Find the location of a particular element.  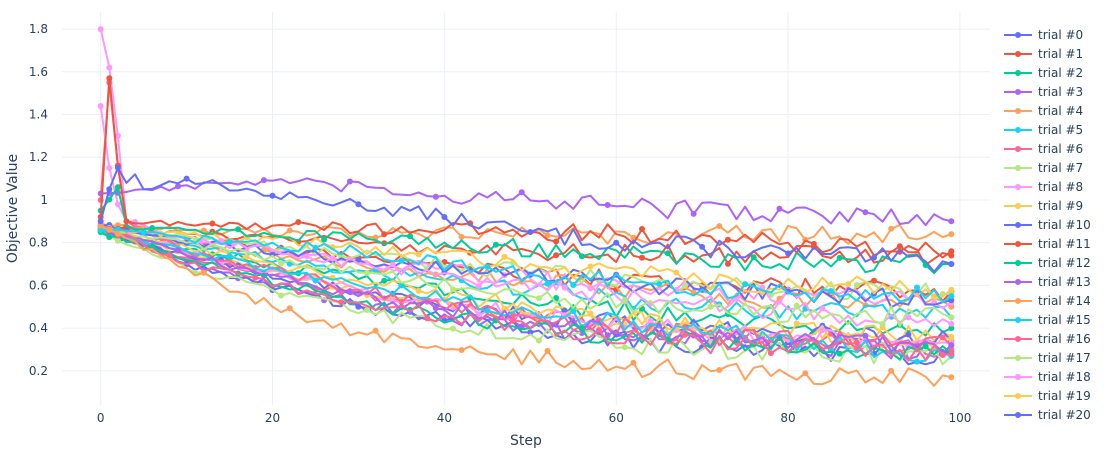

legend-item: trial #20 is located at coordinates (1047, 415).